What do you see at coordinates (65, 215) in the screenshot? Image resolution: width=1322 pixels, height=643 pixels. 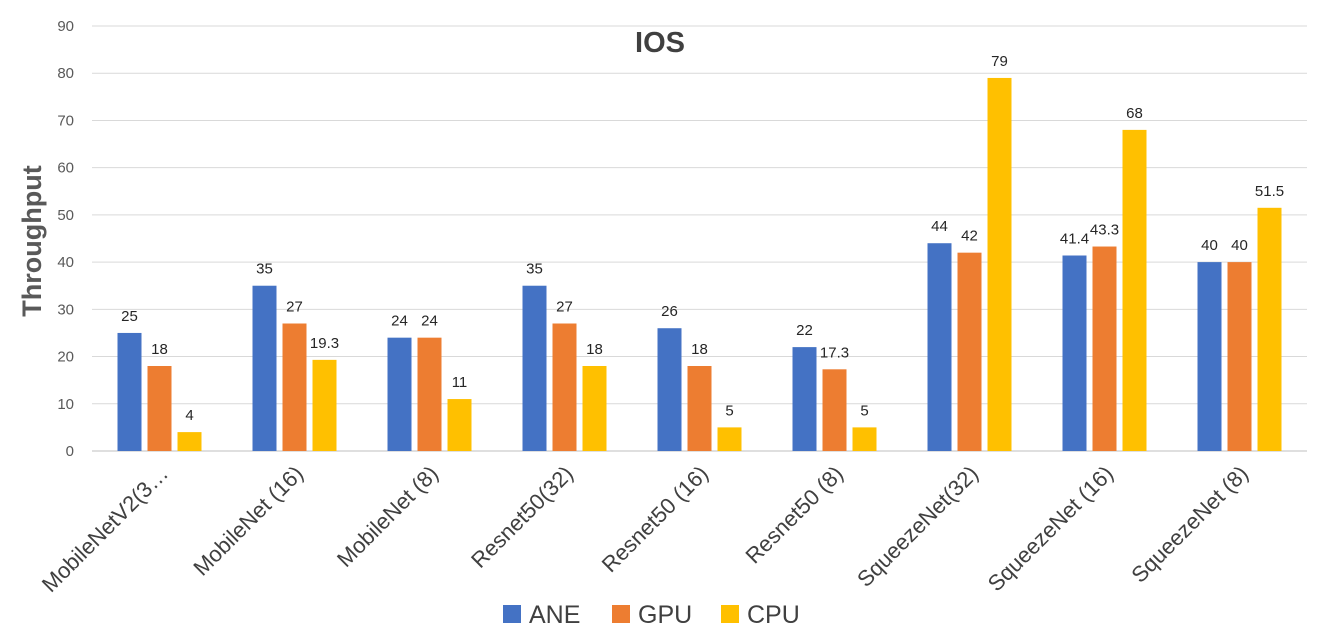 I see `y-tick-label: 50` at bounding box center [65, 215].